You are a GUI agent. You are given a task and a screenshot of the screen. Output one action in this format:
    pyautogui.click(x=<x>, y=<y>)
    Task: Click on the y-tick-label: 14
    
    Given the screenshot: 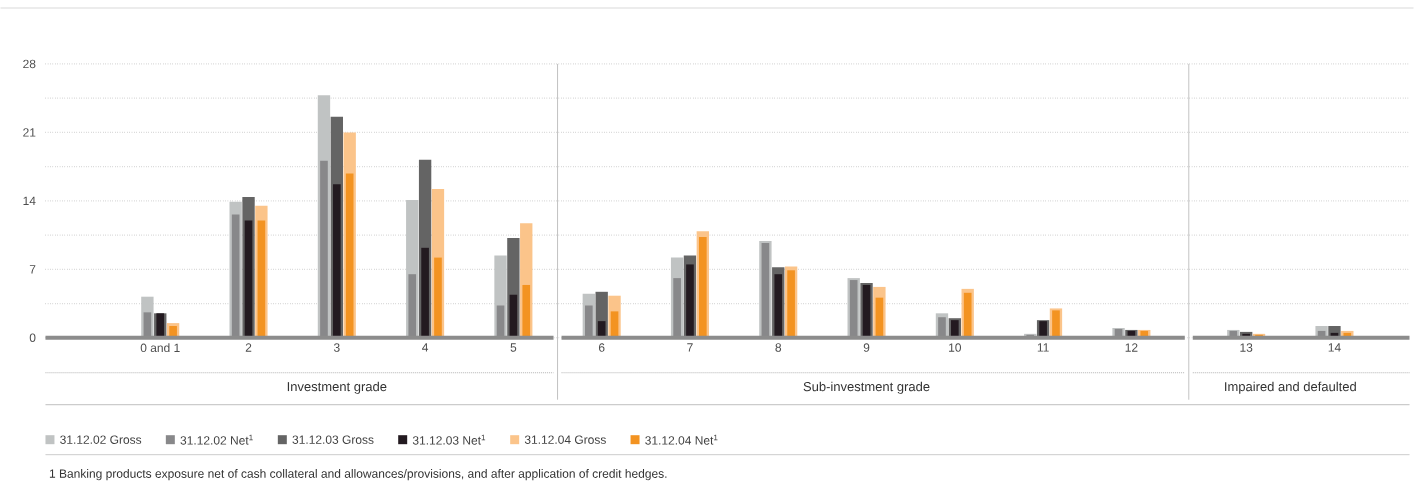 What is the action you would take?
    pyautogui.click(x=29, y=201)
    